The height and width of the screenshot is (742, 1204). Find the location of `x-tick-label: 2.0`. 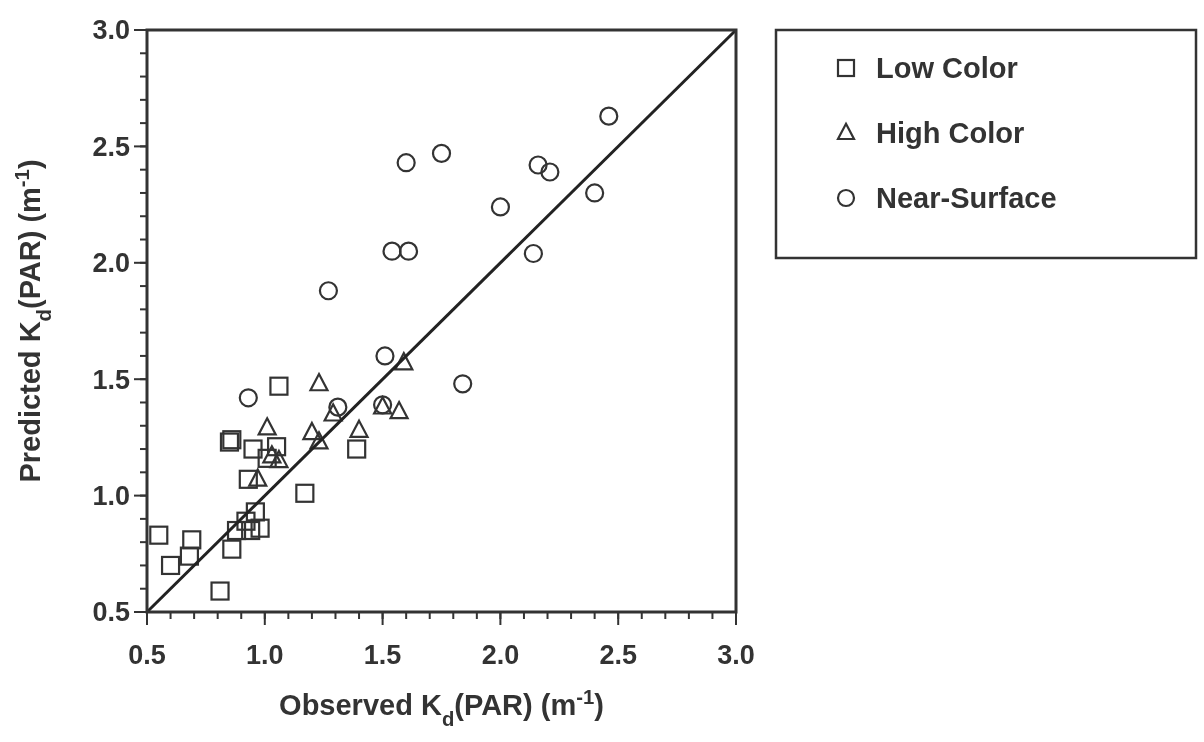

x-tick-label: 2.0 is located at coordinates (500, 655).